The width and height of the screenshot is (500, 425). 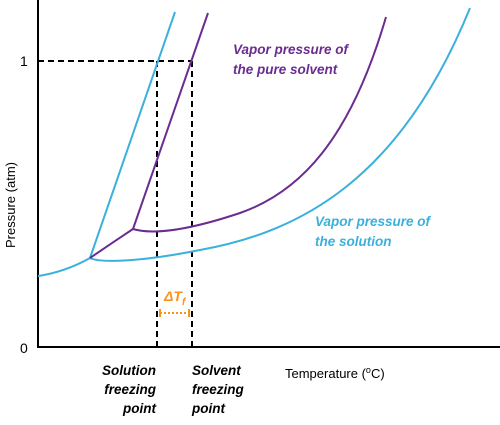 I want to click on solution-sublimation-curve, so click(x=64, y=267).